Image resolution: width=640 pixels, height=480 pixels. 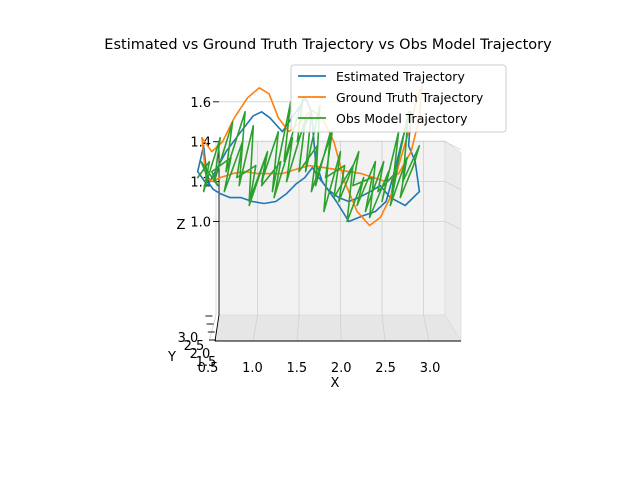 I want to click on legend-entry-label: Estimated Trajectory, so click(x=400, y=76).